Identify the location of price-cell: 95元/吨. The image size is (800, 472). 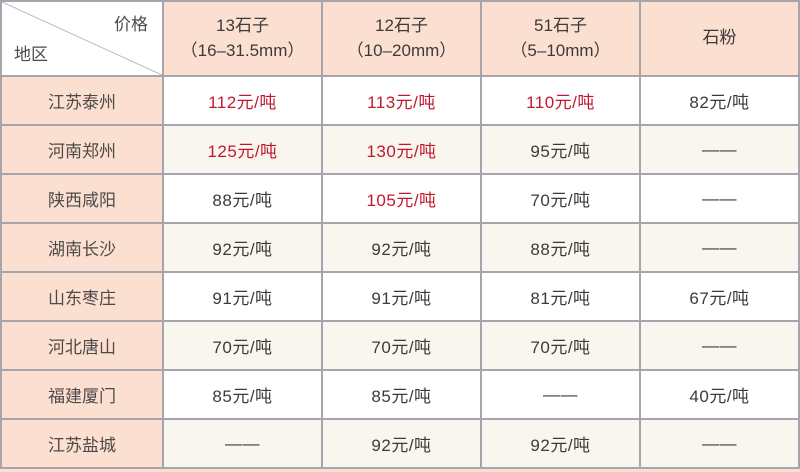
(560, 149).